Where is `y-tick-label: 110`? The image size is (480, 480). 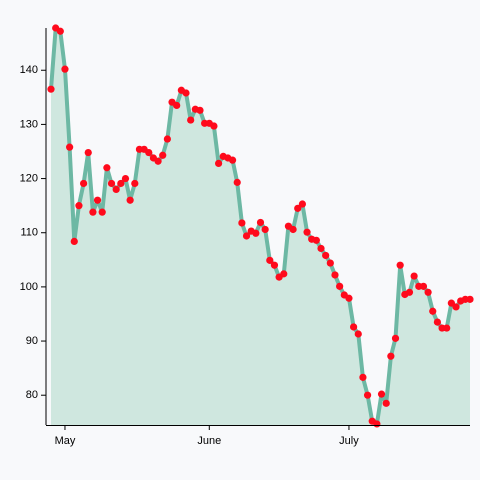
y-tick-label: 110 is located at coordinates (29, 233).